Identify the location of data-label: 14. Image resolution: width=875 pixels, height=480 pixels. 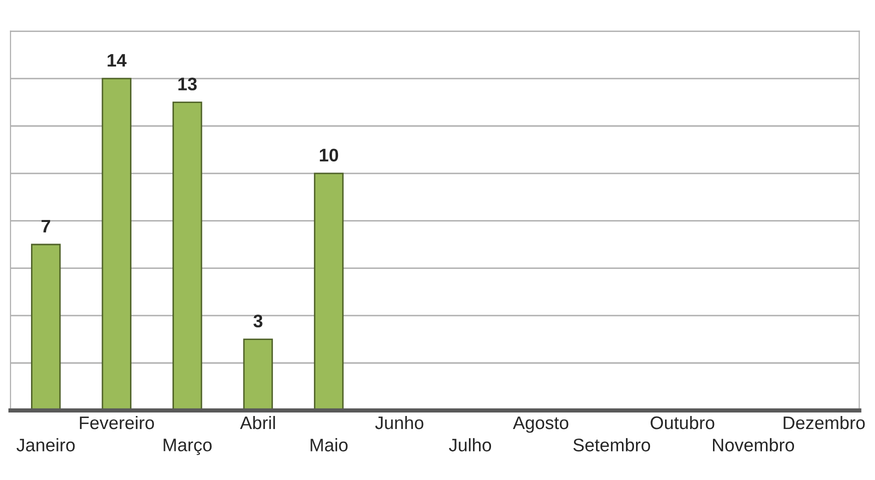
(117, 60).